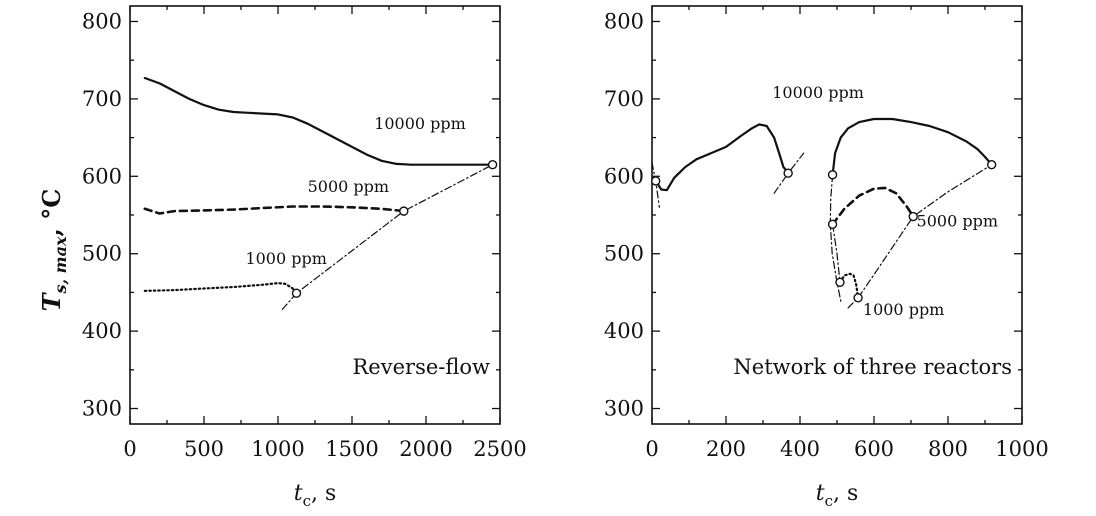 Image resolution: width=1096 pixels, height=516 pixels. What do you see at coordinates (800, 449) in the screenshot?
I see `x-tick-label: 400` at bounding box center [800, 449].